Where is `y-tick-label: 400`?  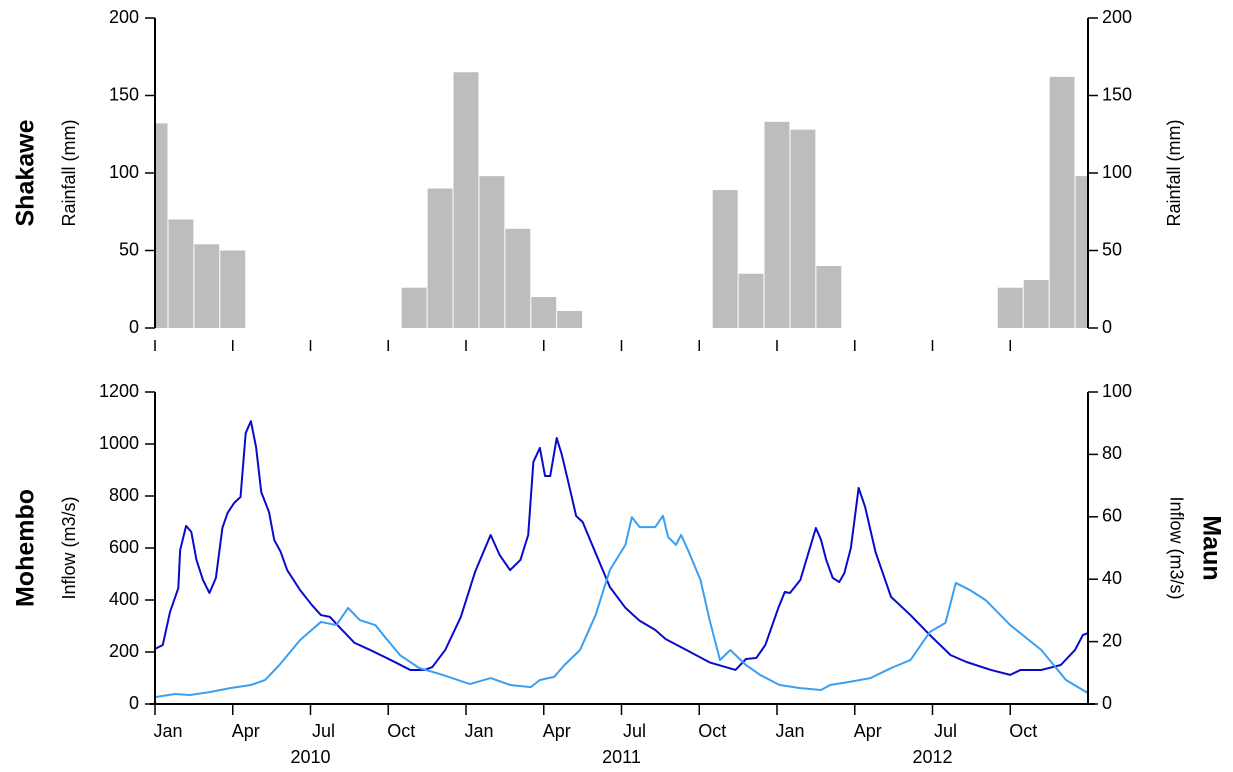
y-tick-label: 400 is located at coordinates (124, 599).